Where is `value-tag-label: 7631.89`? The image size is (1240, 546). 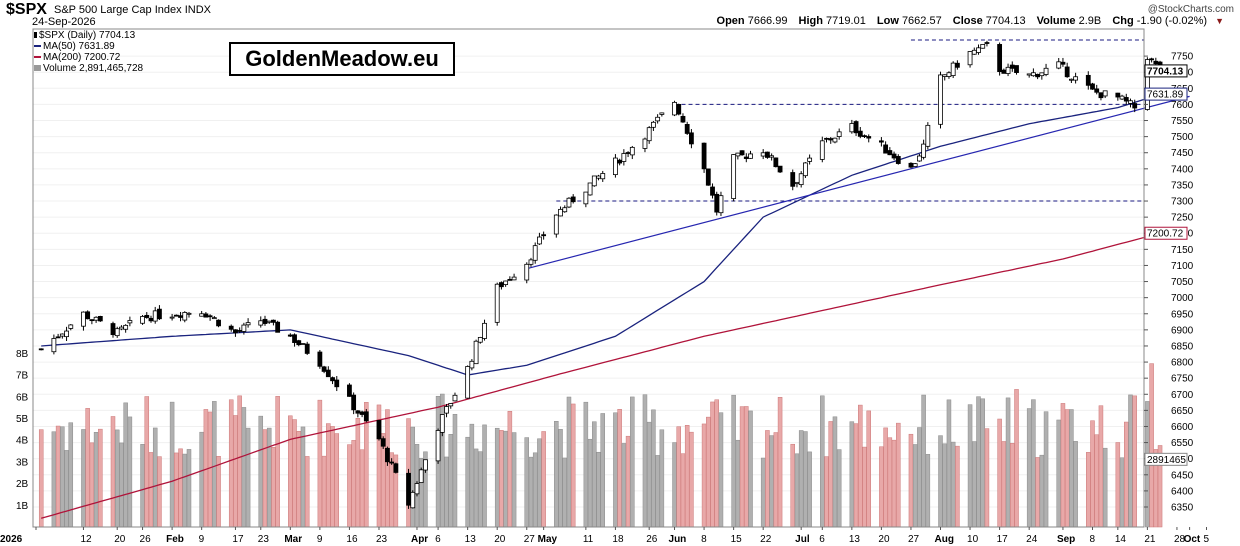
value-tag-label: 7631.89 is located at coordinates (1165, 95).